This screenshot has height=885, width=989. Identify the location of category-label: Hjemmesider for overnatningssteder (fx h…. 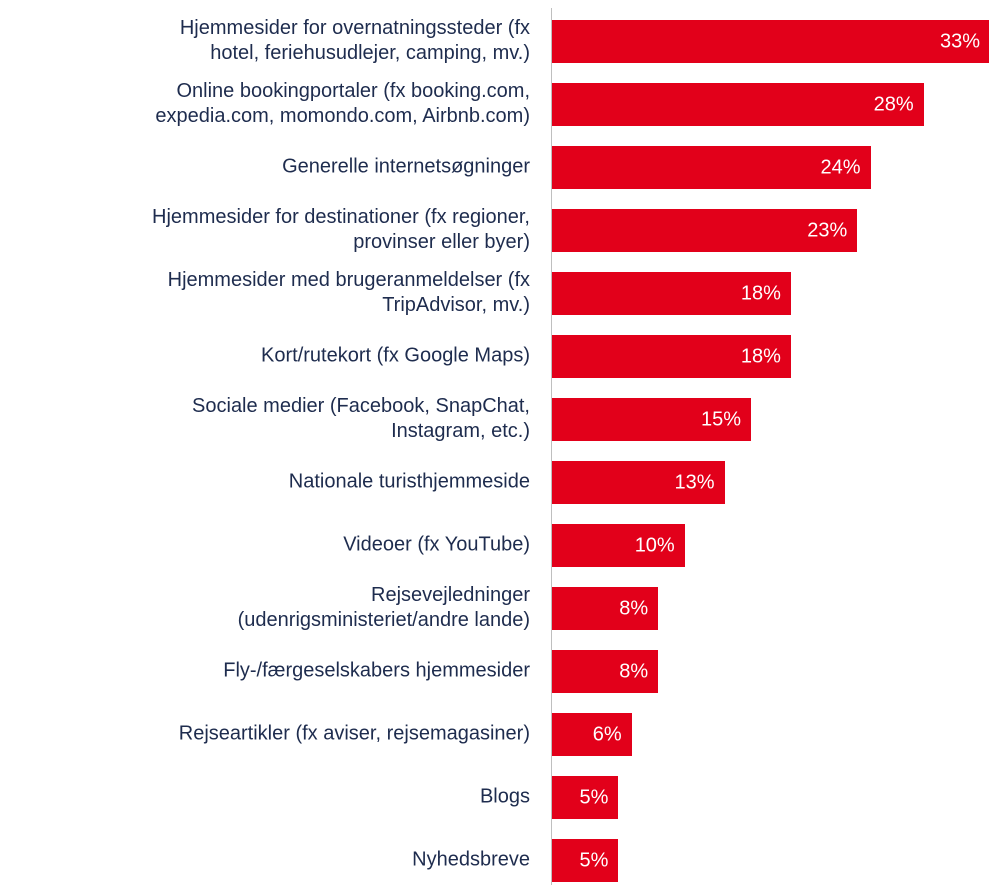
(354, 40).